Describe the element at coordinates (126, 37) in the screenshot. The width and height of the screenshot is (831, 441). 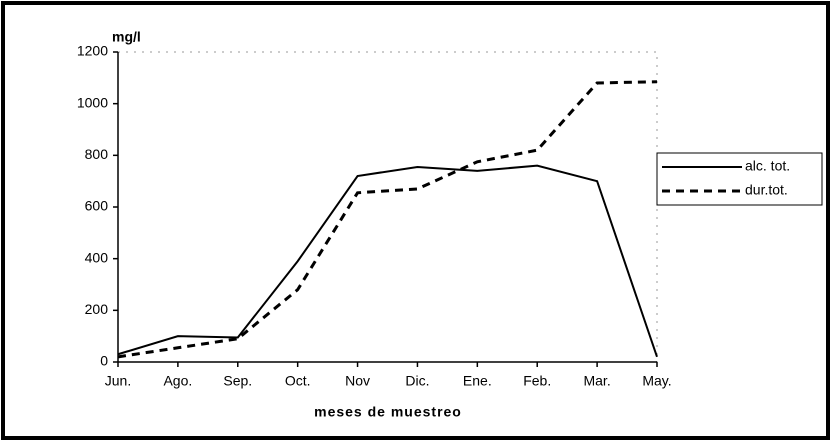
I see `y-axis-label: mg/l` at that location.